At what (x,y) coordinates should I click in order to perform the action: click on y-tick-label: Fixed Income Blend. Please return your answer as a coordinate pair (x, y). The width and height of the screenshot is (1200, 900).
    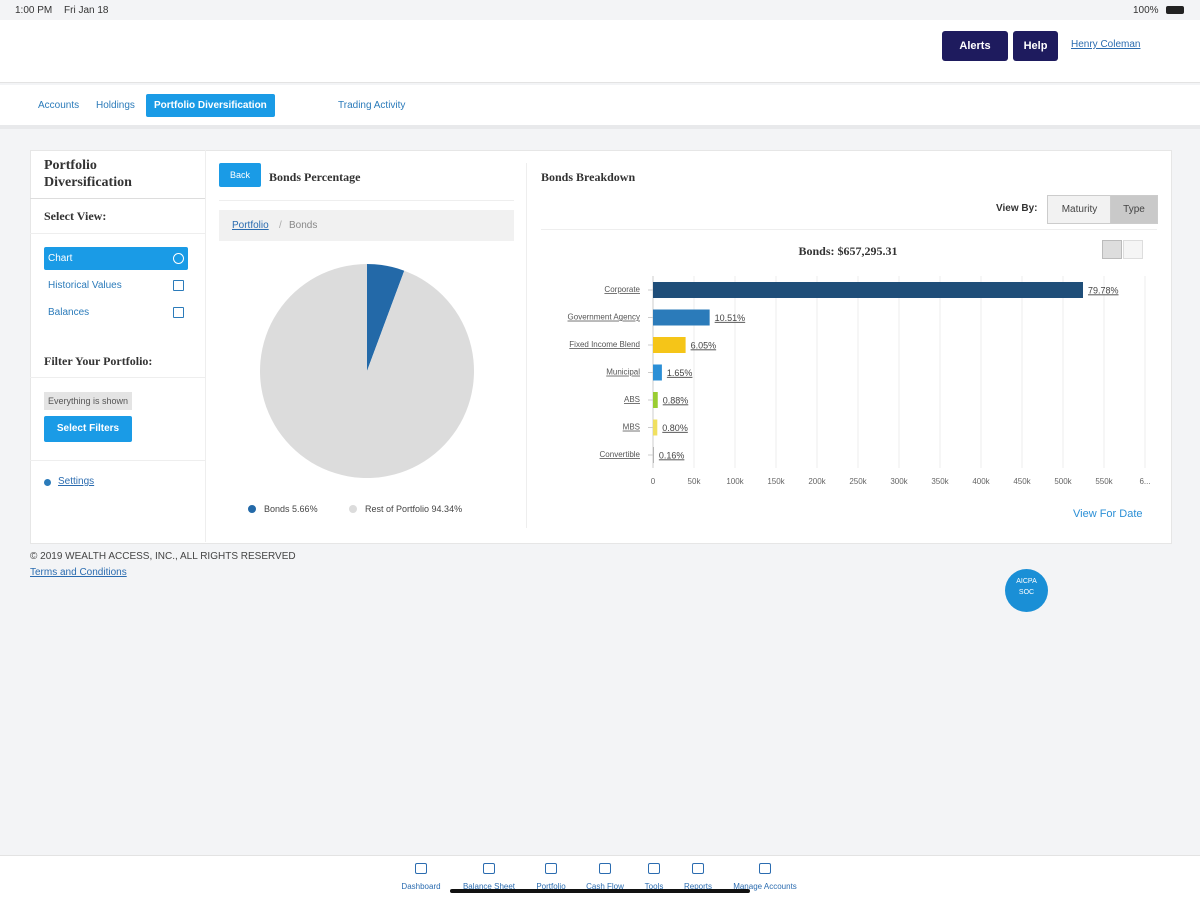
    Looking at the image, I should click on (604, 344).